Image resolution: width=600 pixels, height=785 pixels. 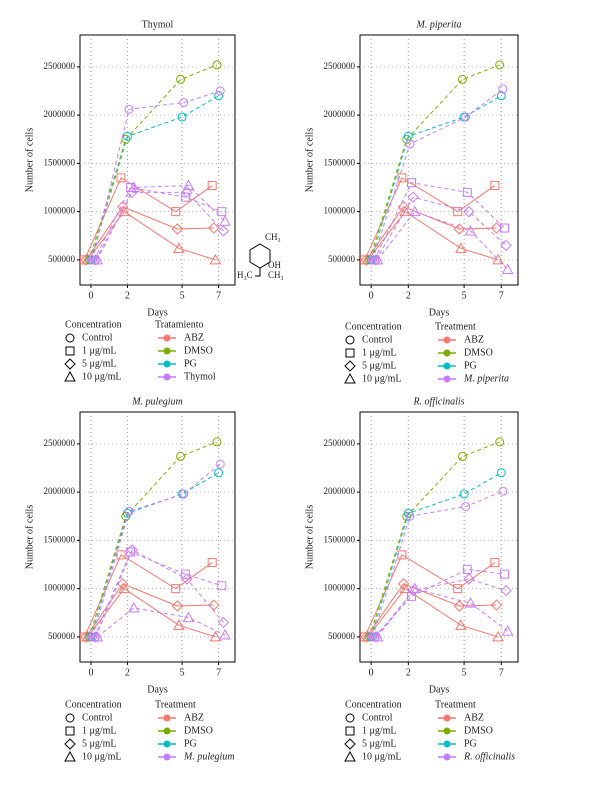 I want to click on structure-label: H₃C, so click(x=245, y=275).